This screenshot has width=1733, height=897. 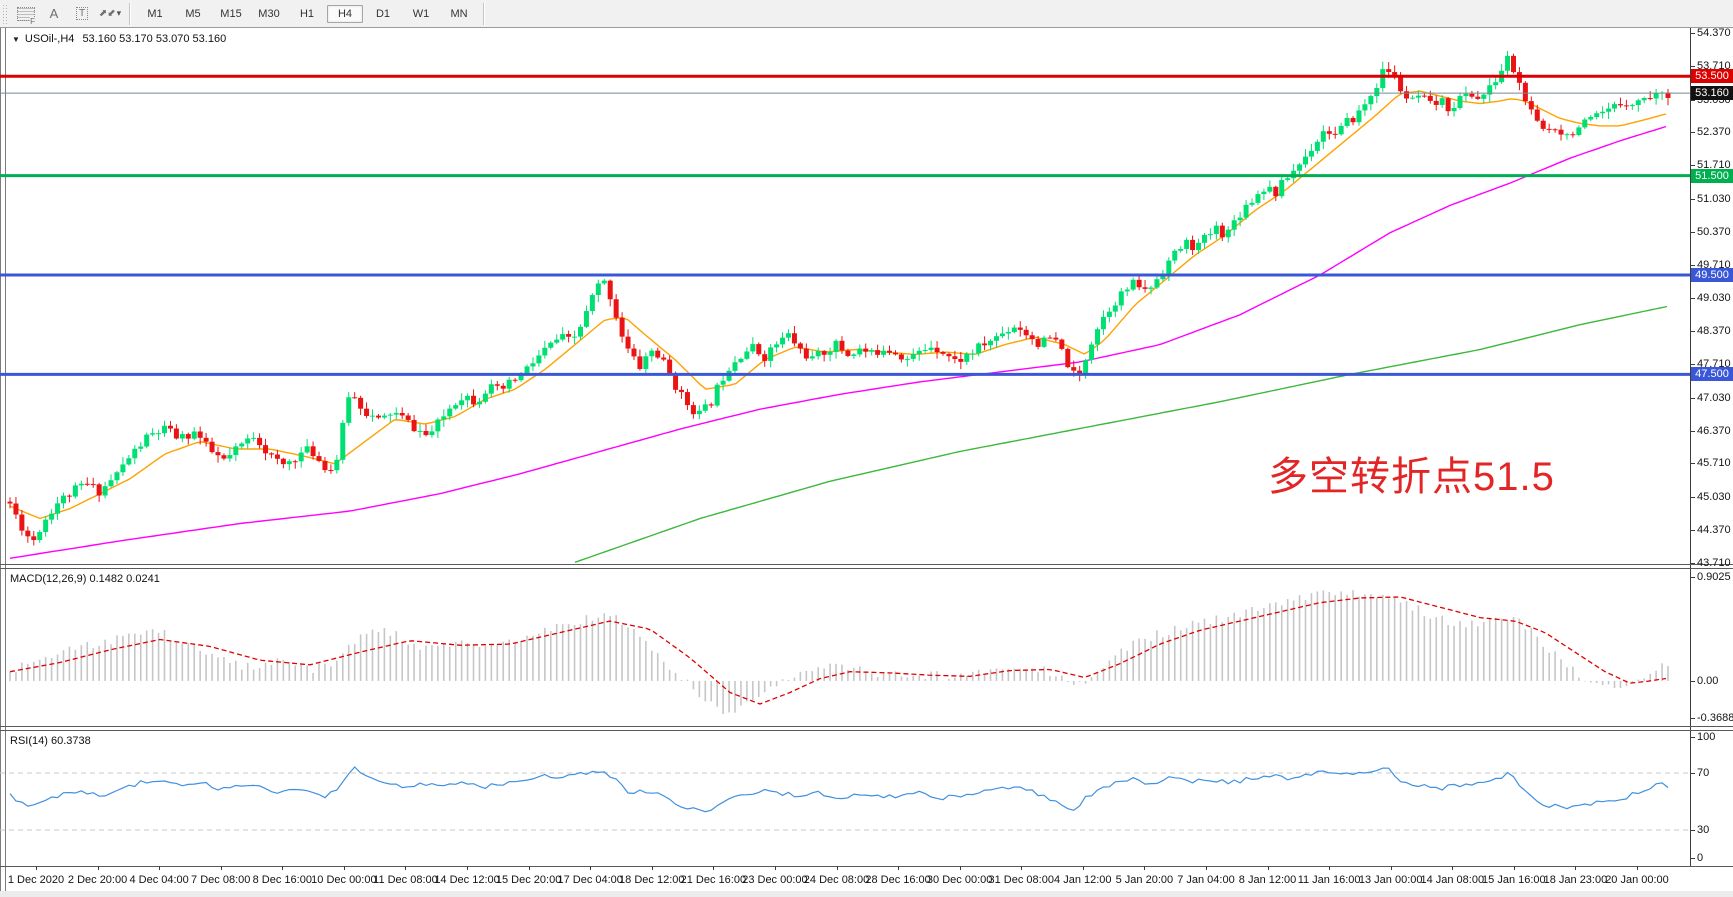 I want to click on time-axis-label: 8 Jan 12:00, so click(x=1267, y=880).